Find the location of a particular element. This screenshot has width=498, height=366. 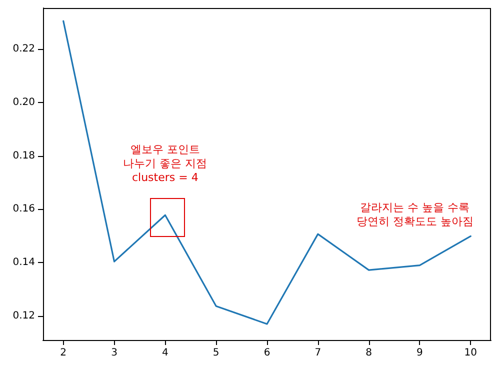

x-tick-label: 2 is located at coordinates (63, 353).